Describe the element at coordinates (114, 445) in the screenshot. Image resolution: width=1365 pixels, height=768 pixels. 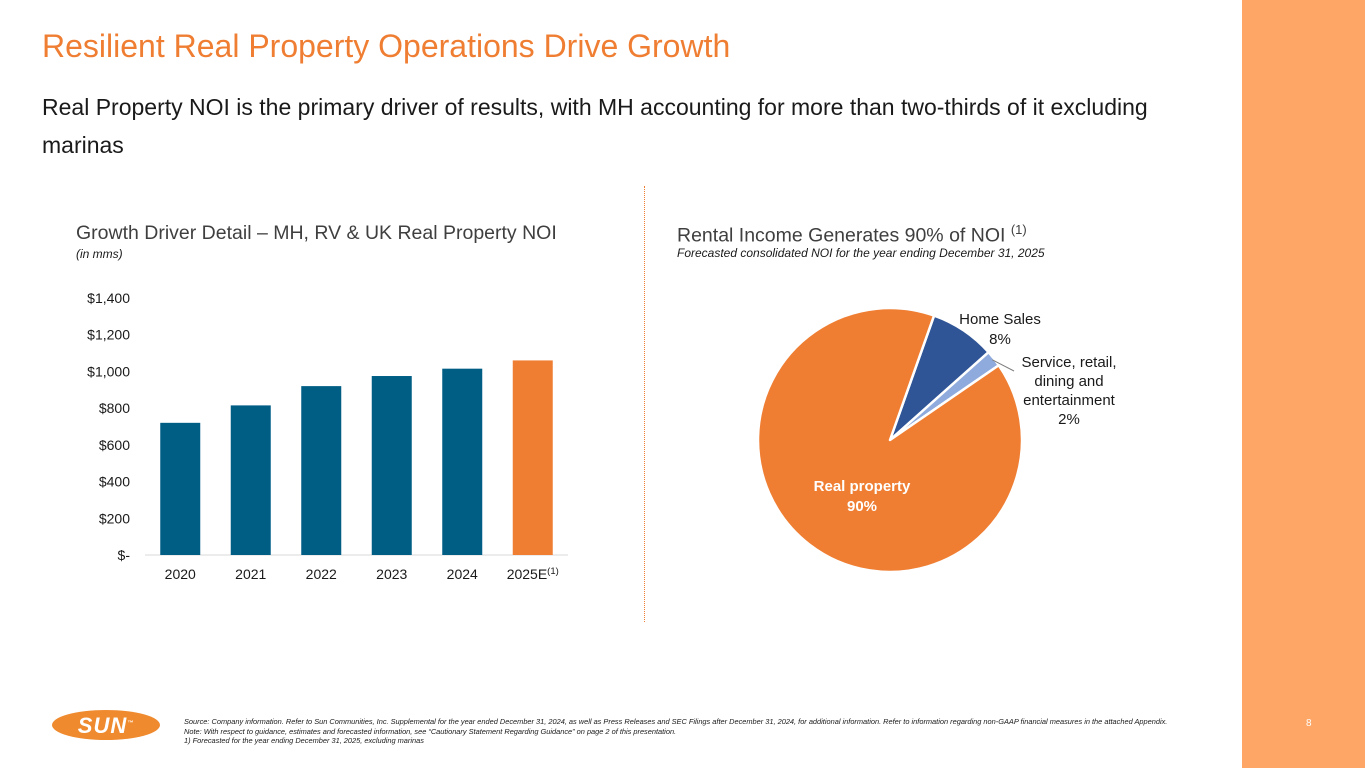
I see `y-tick-label: $600` at that location.